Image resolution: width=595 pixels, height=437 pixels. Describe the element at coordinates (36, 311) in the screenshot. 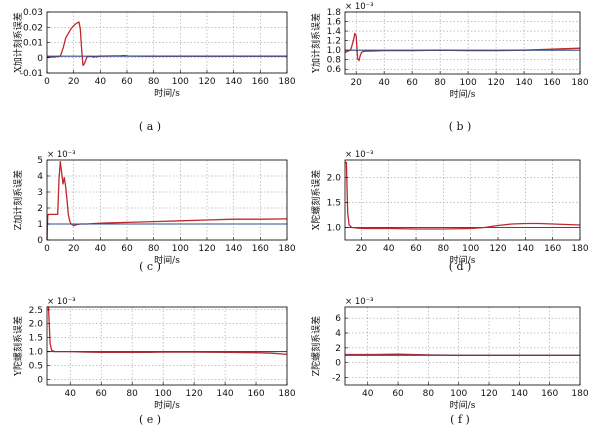

I see `y-tick-label-e-5: 2.5` at that location.